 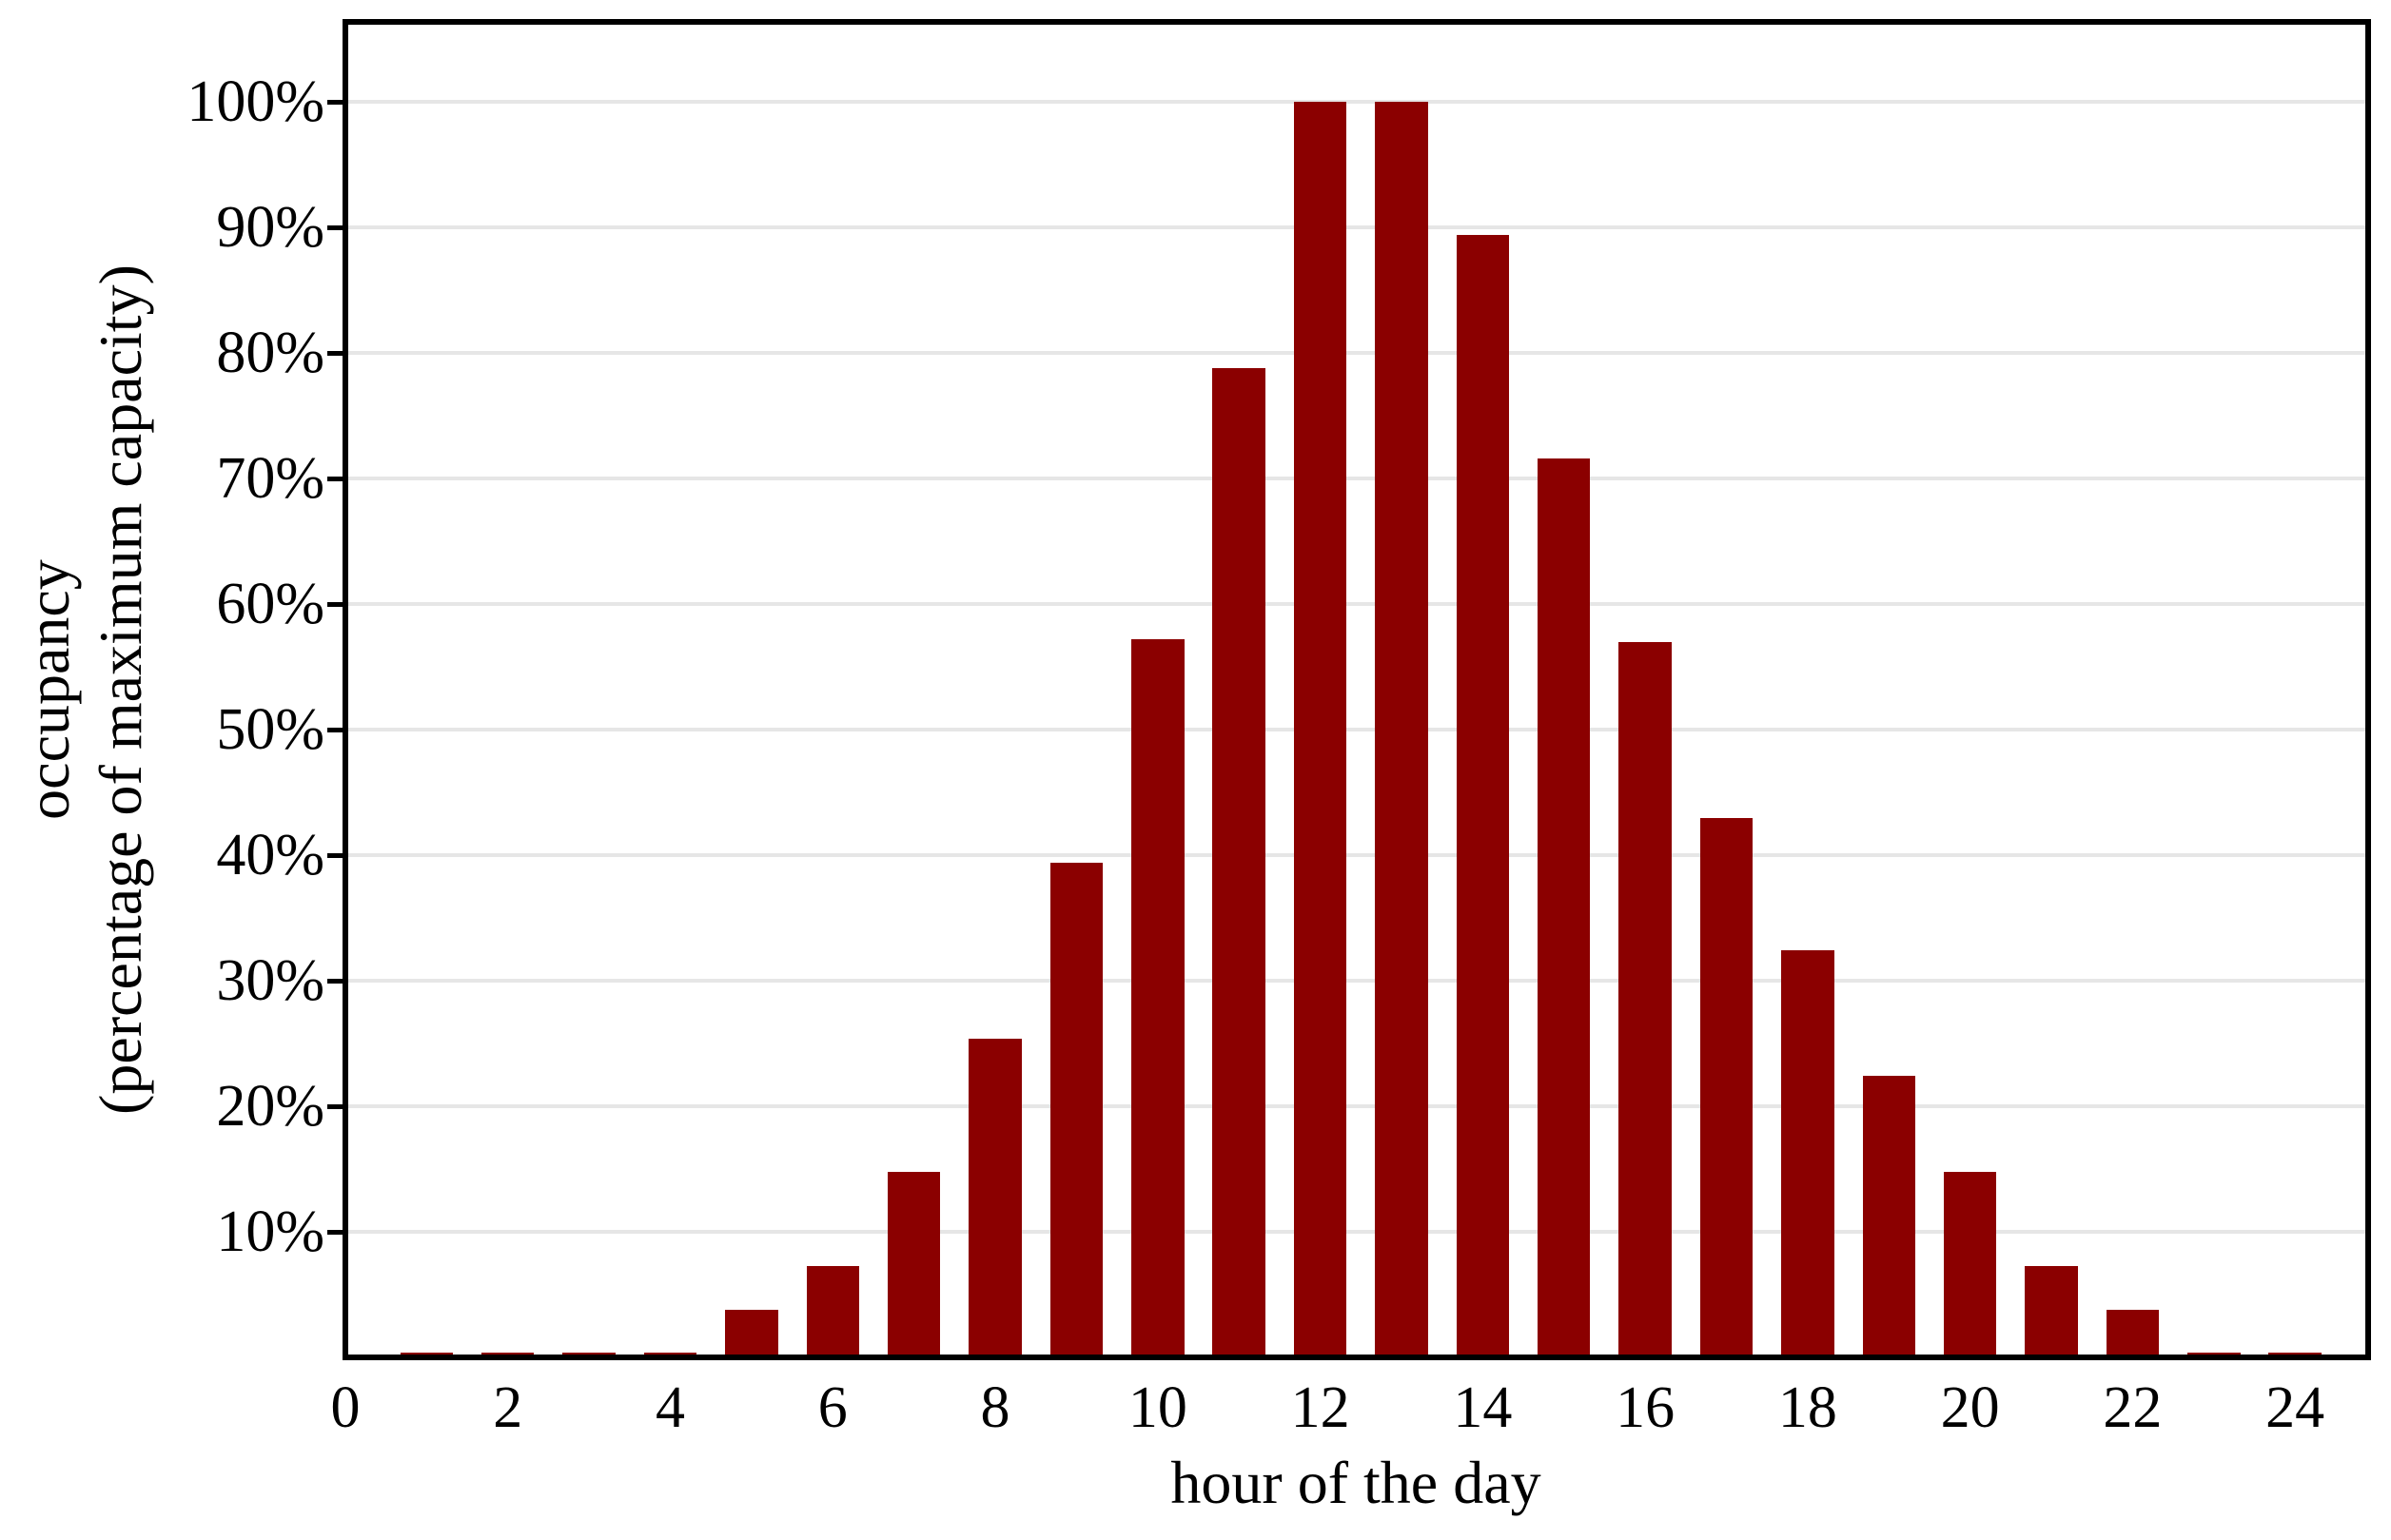 I want to click on y-tick-label-80: 80%, so click(x=270, y=354).